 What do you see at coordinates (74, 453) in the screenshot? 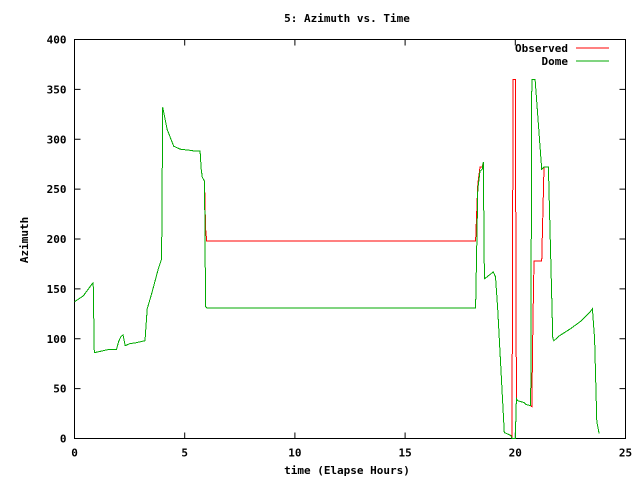
I see `x-tick-label: 0` at bounding box center [74, 453].